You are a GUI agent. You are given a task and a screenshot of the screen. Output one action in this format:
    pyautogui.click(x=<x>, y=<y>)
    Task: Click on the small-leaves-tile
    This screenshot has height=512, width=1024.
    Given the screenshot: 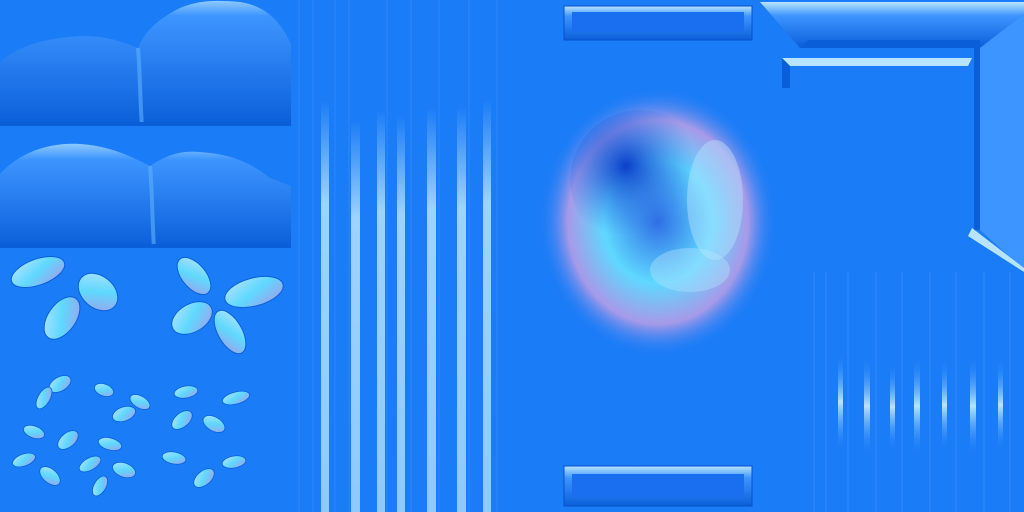 What is the action you would take?
    pyautogui.click(x=145, y=436)
    